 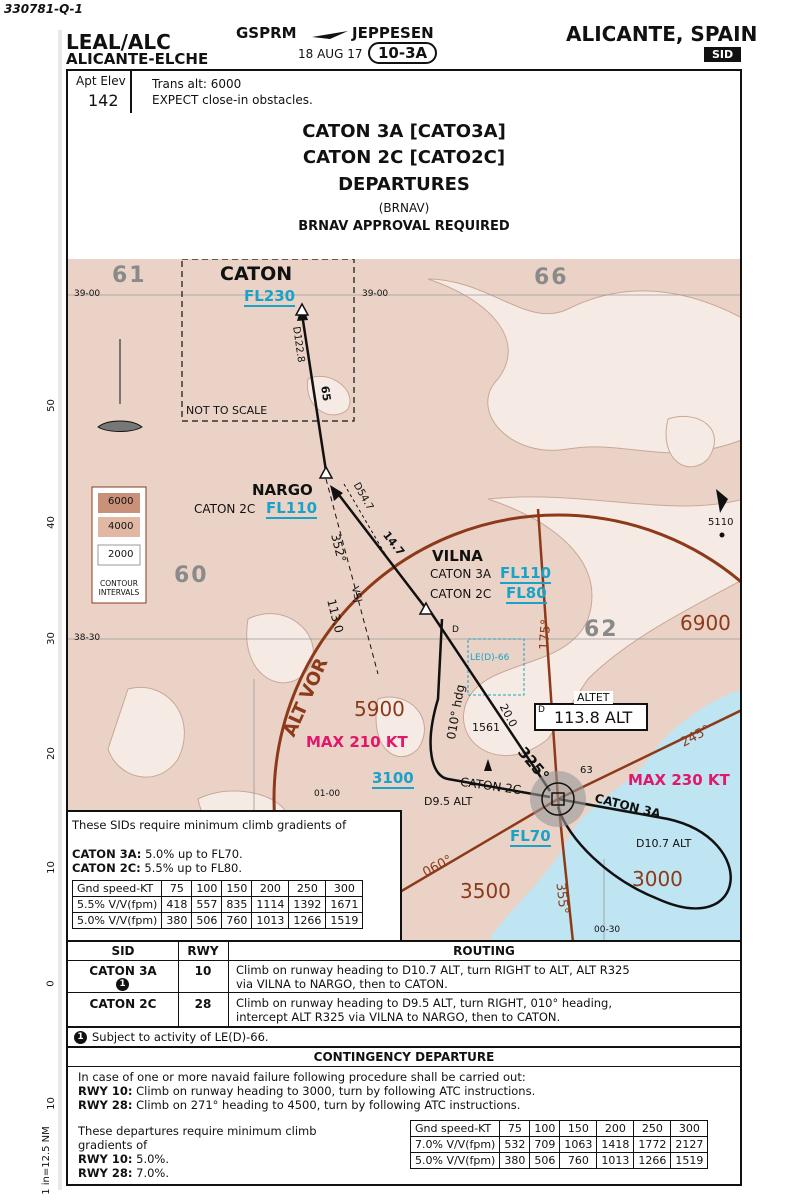 I want to click on route-nargo-caton, so click(x=314, y=392).